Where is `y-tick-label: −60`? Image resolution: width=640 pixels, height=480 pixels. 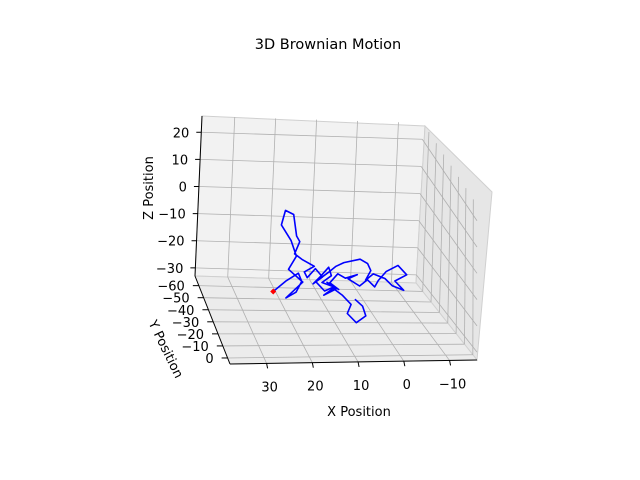
y-tick-label: −60 is located at coordinates (170, 287).